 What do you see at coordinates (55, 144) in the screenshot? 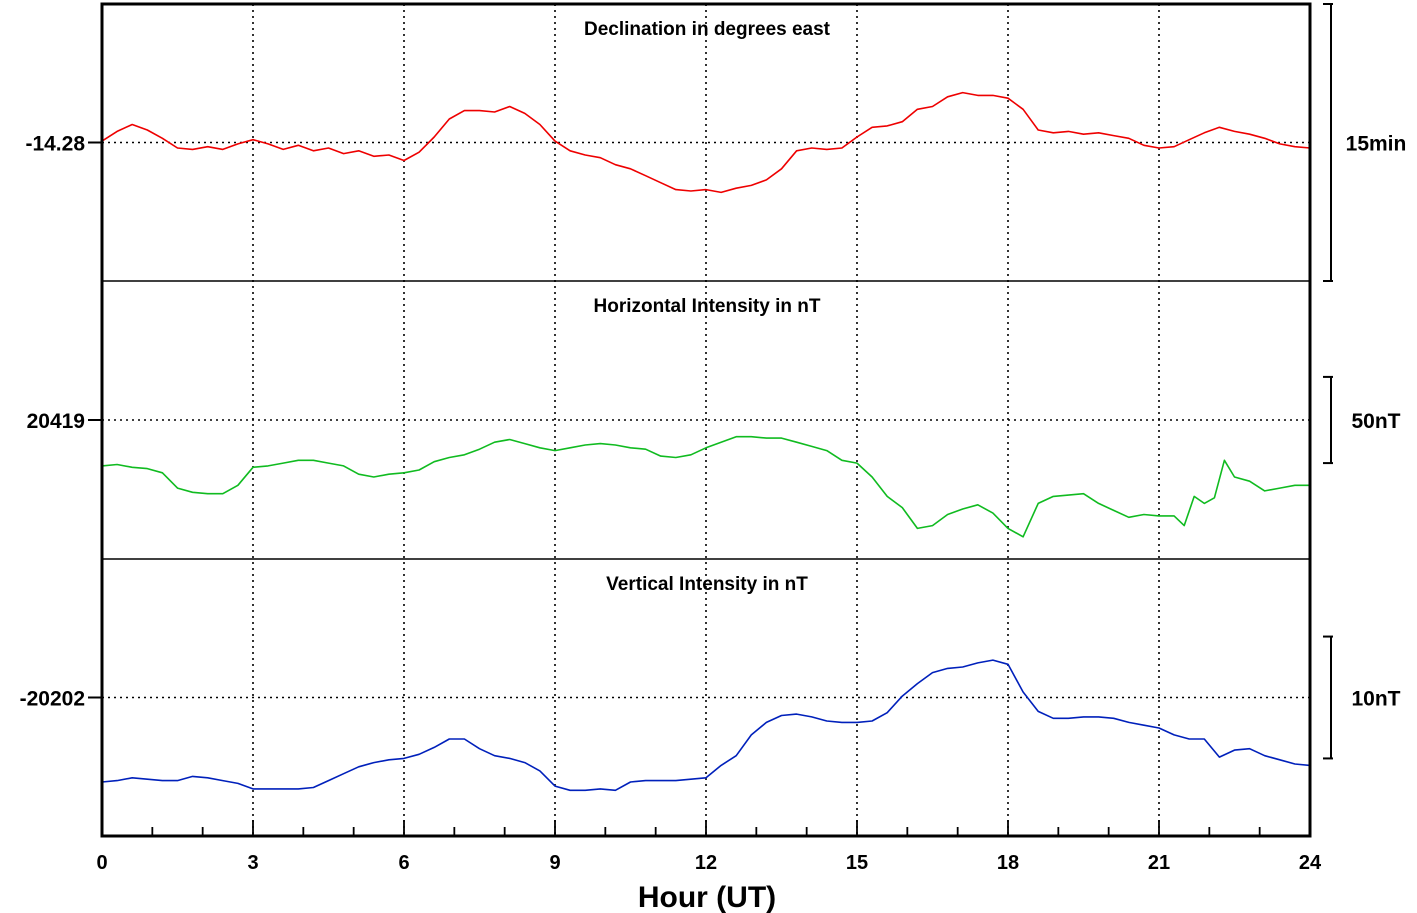
I see `reference-value-label: -14.28` at bounding box center [55, 144].